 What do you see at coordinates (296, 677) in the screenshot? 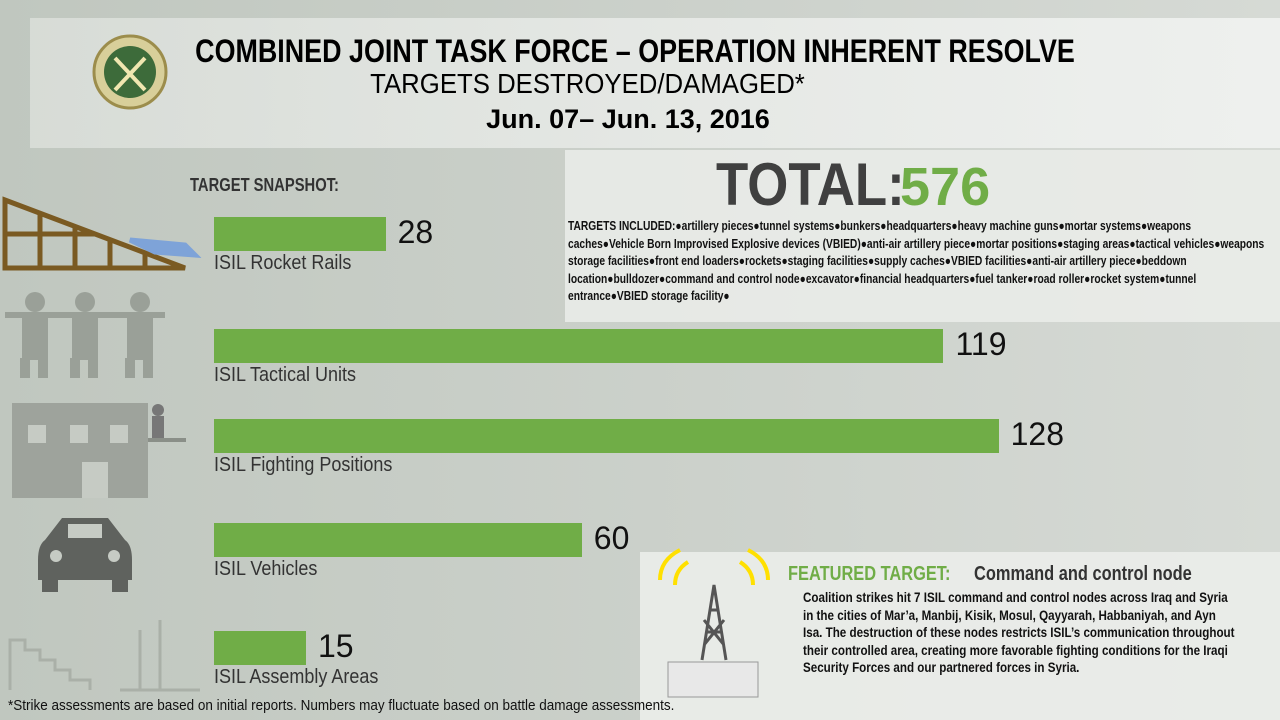
I see `category-label: ISIL Assembly Areas` at bounding box center [296, 677].